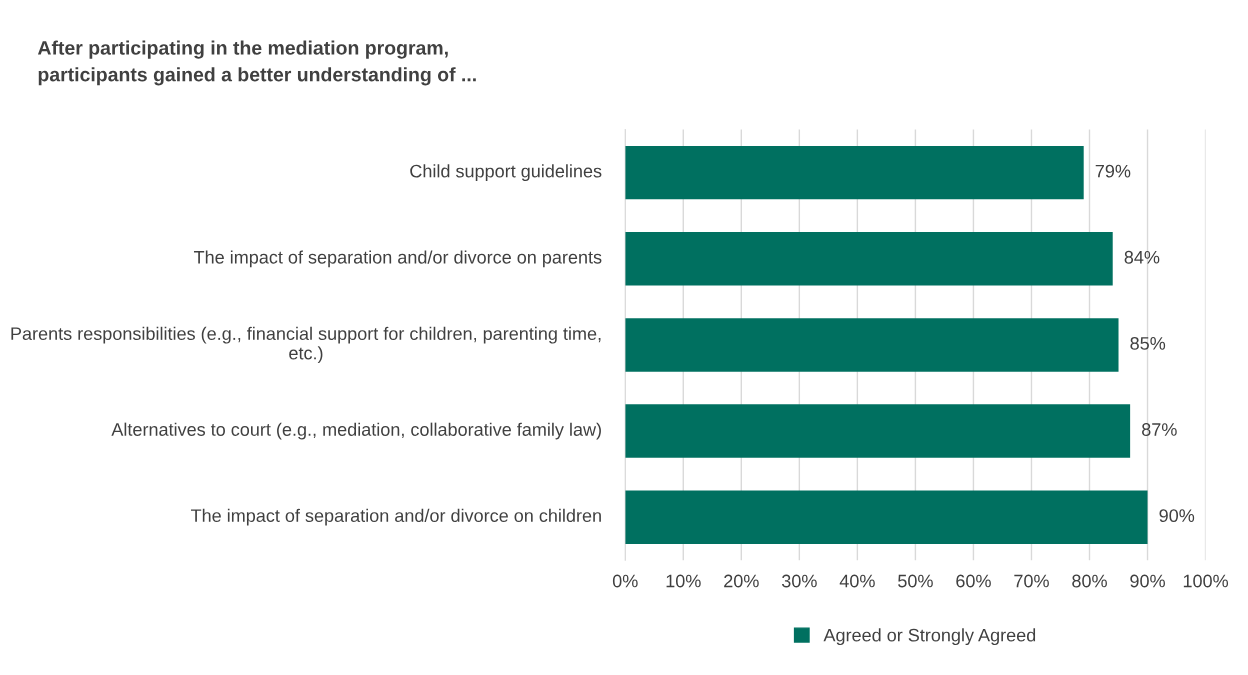 Image resolution: width=1248 pixels, height=675 pixels. What do you see at coordinates (625, 581) in the screenshot?
I see `x-tick-label: 0%` at bounding box center [625, 581].